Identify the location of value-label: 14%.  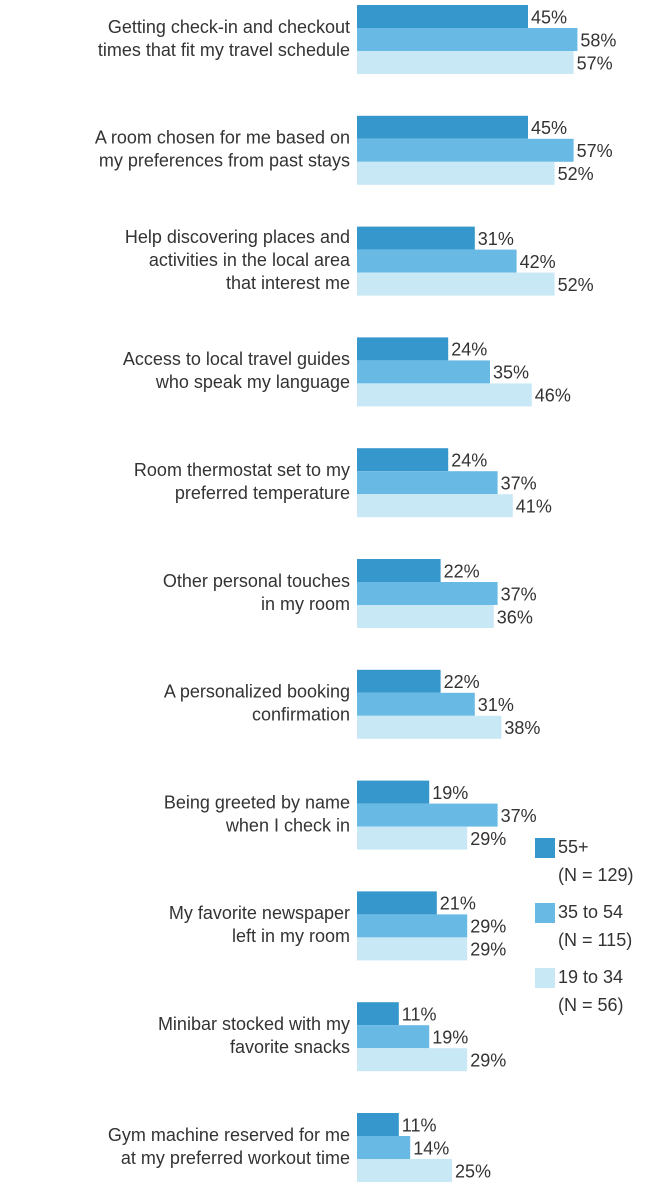
(431, 1148).